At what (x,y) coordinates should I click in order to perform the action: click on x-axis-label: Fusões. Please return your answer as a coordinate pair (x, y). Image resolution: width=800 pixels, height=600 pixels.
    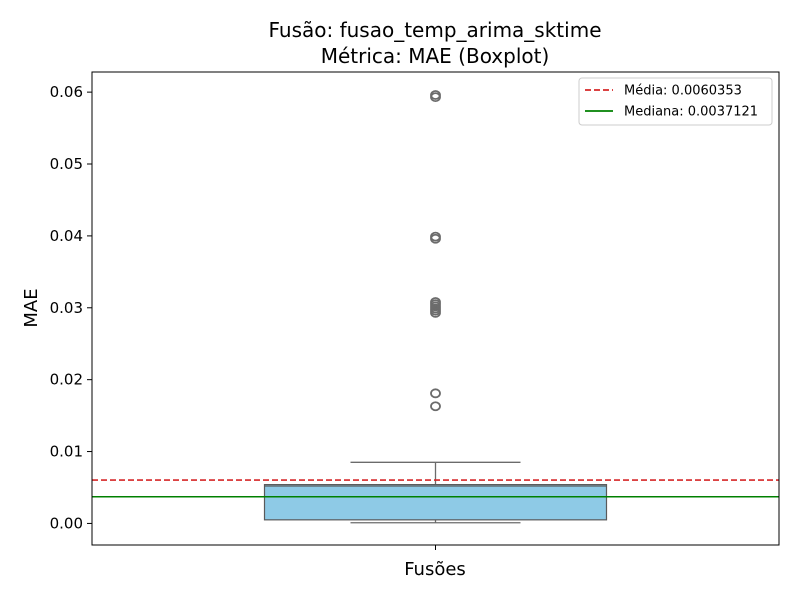
    Looking at the image, I should click on (435, 569).